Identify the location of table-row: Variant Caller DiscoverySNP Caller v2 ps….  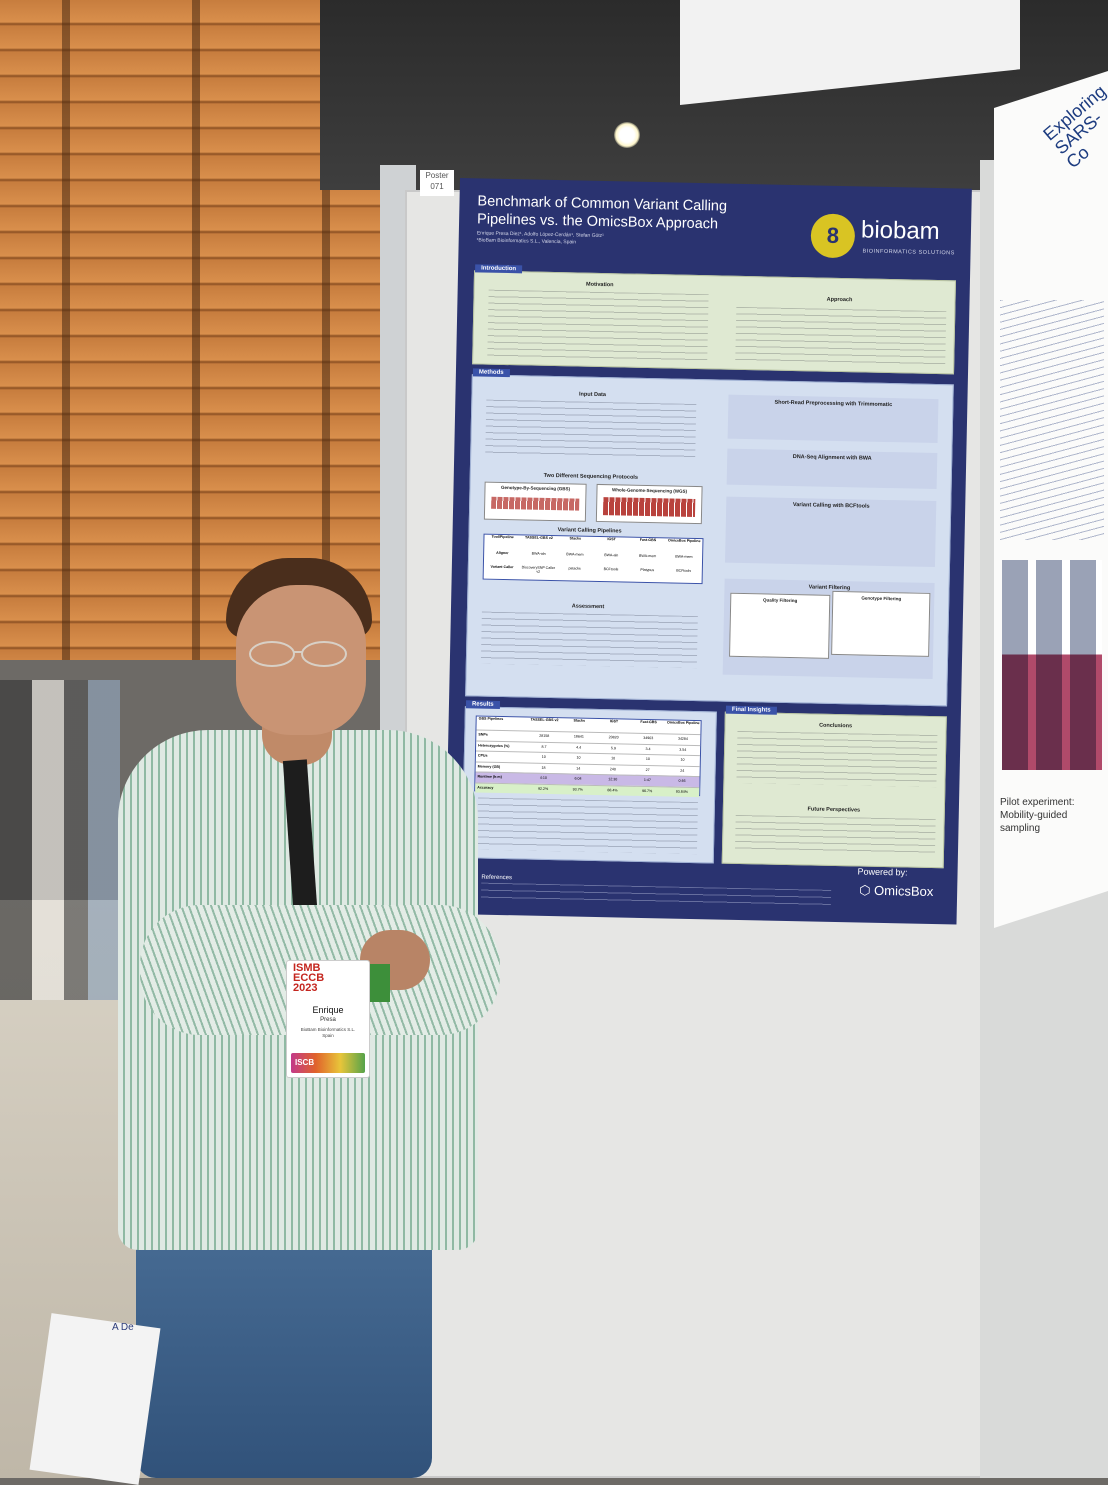
(593, 573).